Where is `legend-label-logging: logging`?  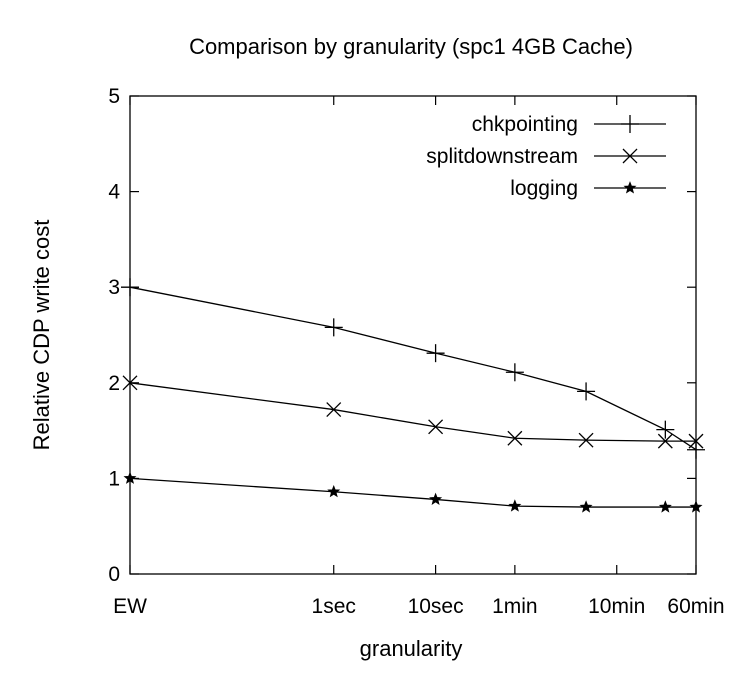 legend-label-logging: logging is located at coordinates (544, 188).